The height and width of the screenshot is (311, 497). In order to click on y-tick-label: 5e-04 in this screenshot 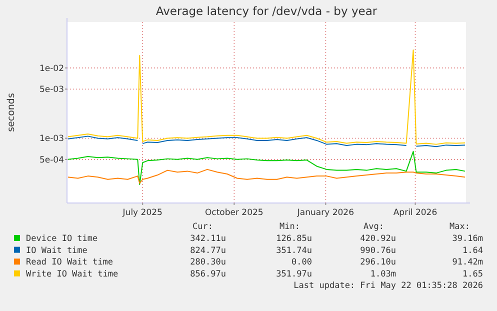, I will do `click(51, 160)`.